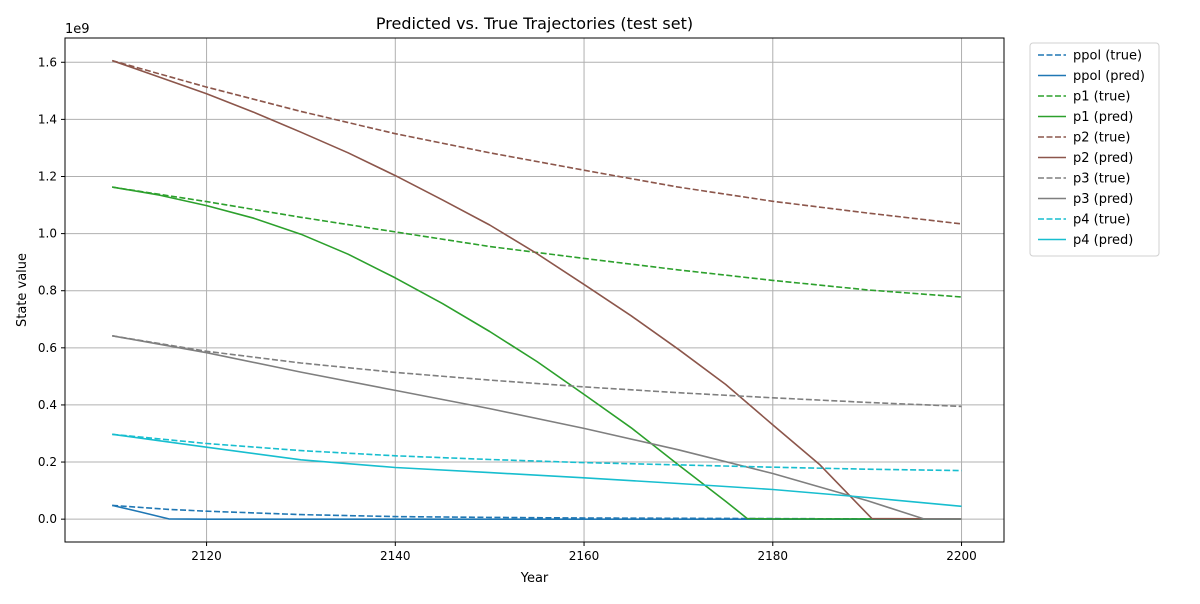 Image resolution: width=1200 pixels, height=604 pixels. What do you see at coordinates (22, 290) in the screenshot?
I see `y-axis-label: State value` at bounding box center [22, 290].